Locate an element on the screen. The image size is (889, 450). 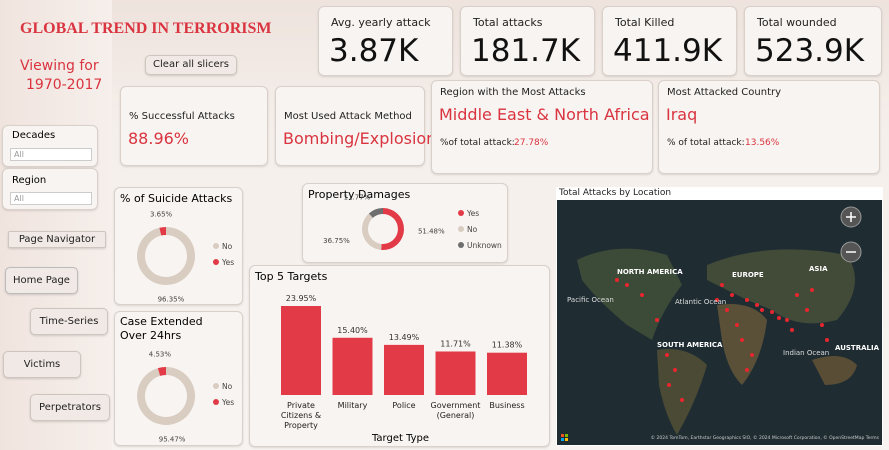
chart-title: Property Damages is located at coordinates (359, 194).